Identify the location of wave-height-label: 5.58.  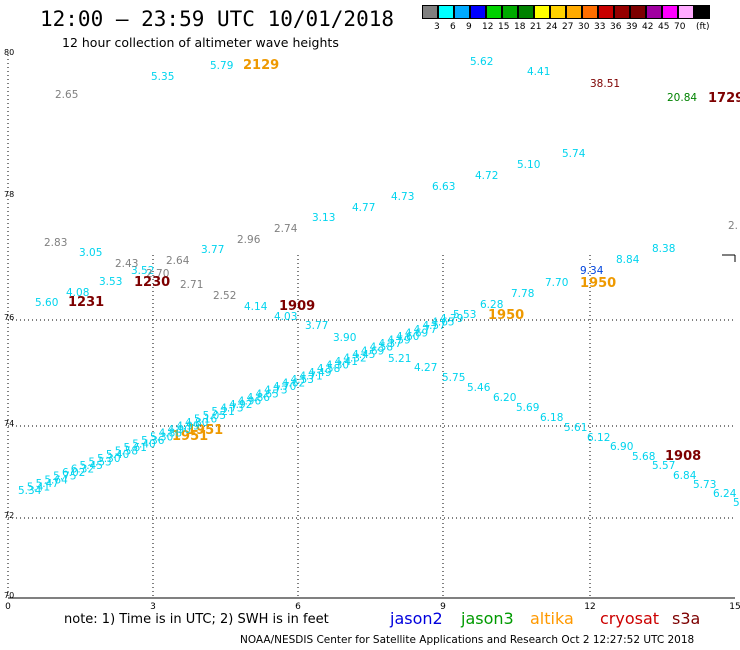
(126, 452).